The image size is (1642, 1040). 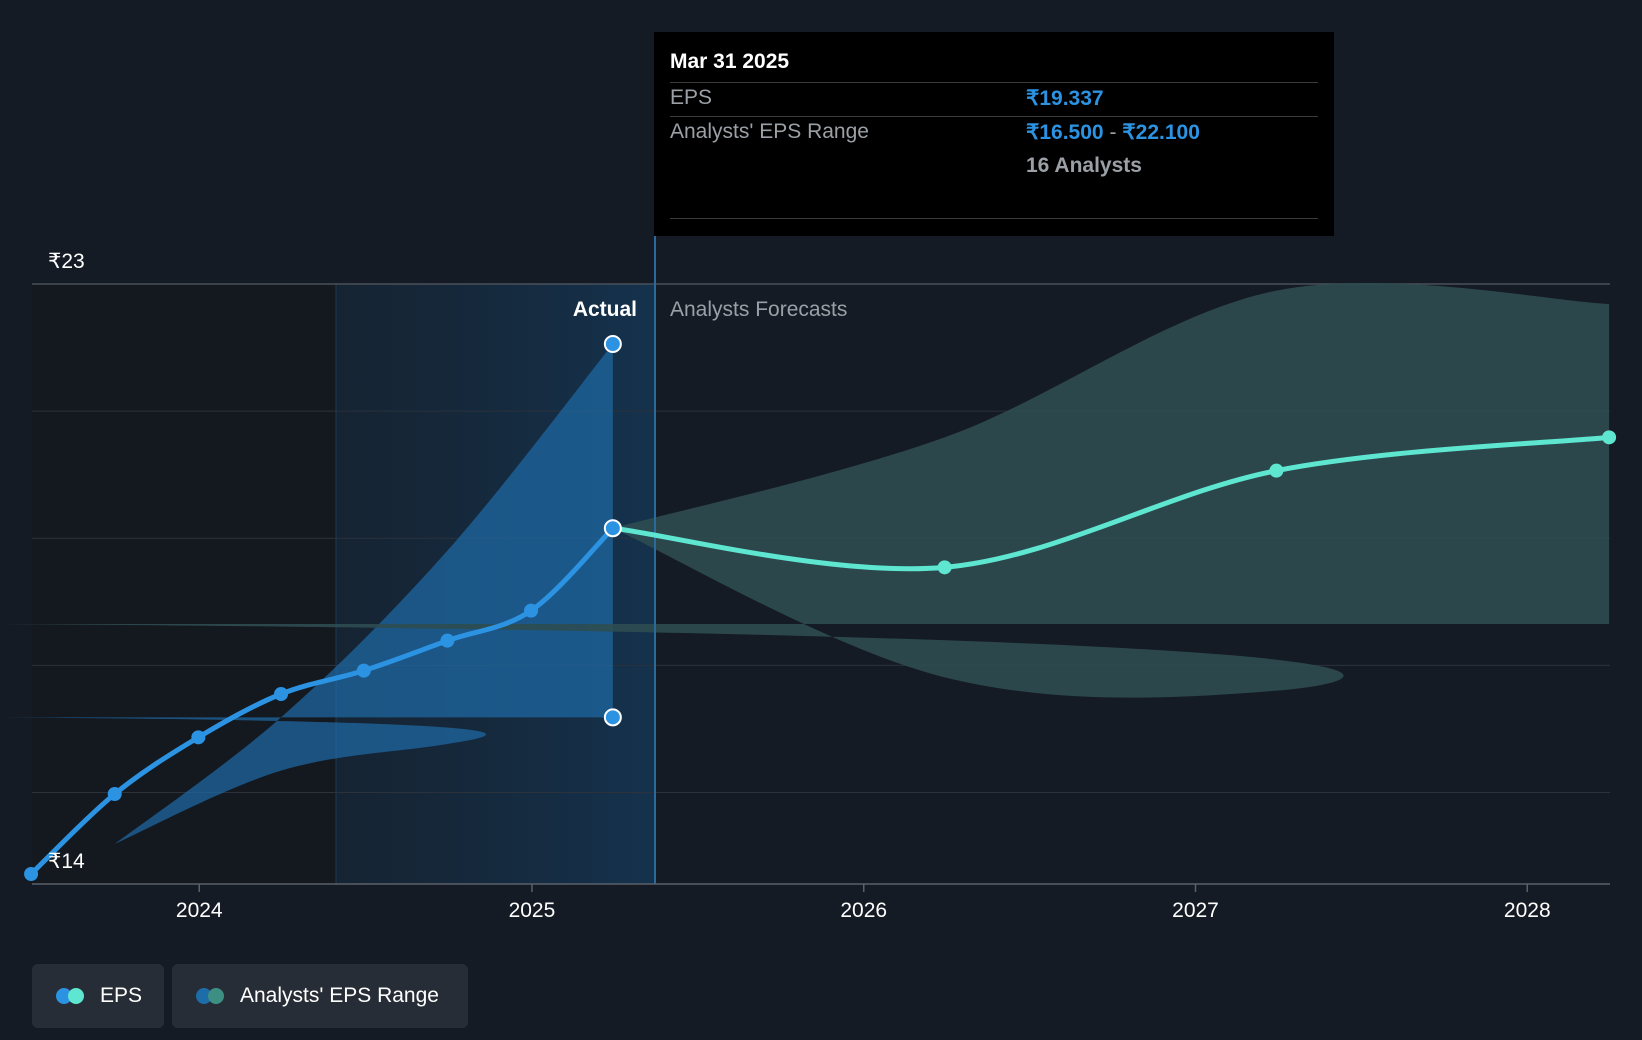 What do you see at coordinates (1527, 910) in the screenshot?
I see `x-tick-label: 2028` at bounding box center [1527, 910].